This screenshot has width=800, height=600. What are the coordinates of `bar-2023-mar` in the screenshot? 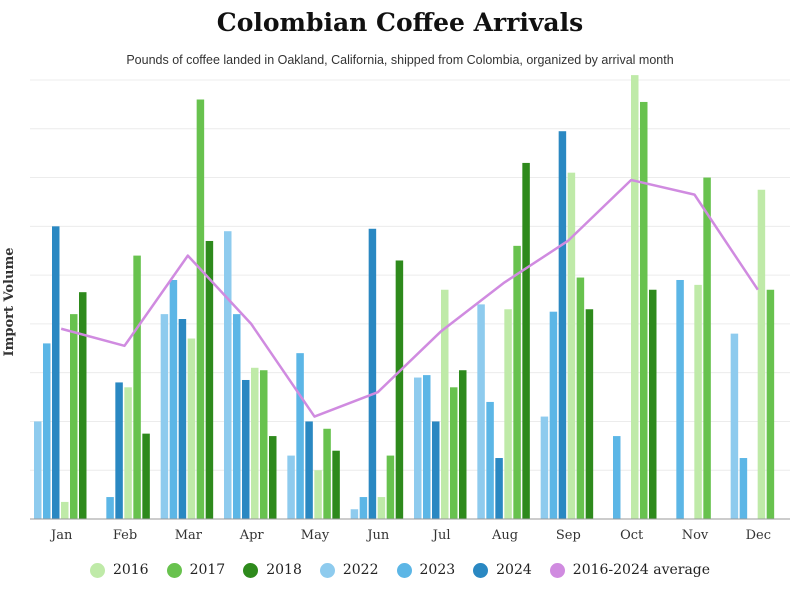 It's located at (173, 399).